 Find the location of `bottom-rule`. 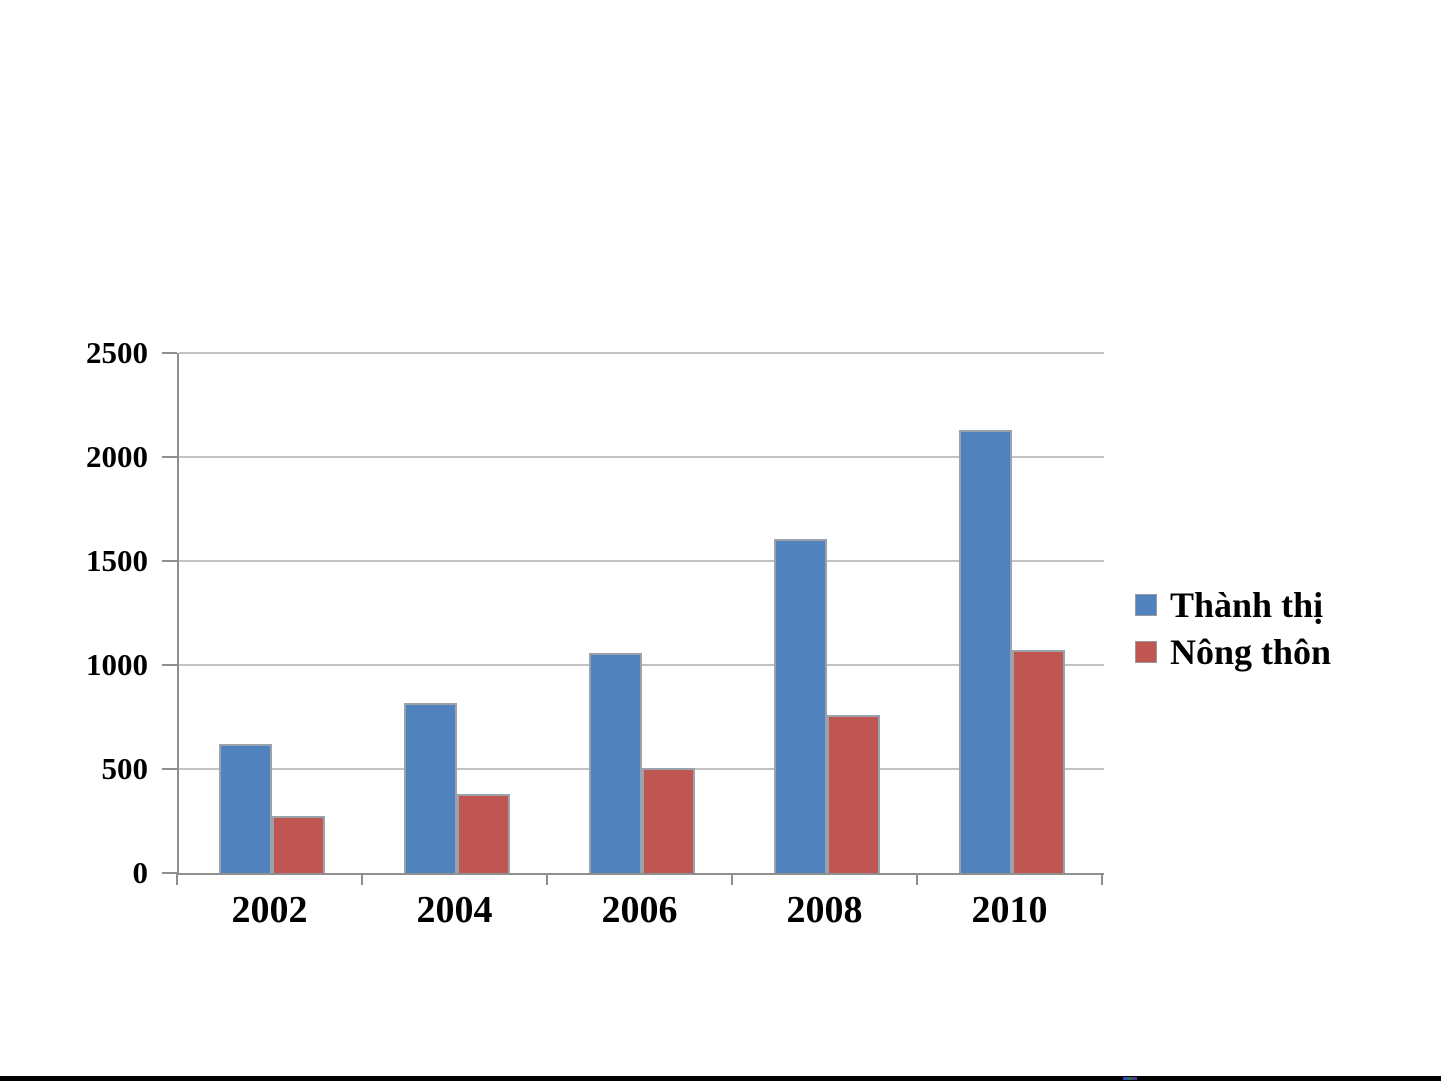

bottom-rule is located at coordinates (720, 1078).